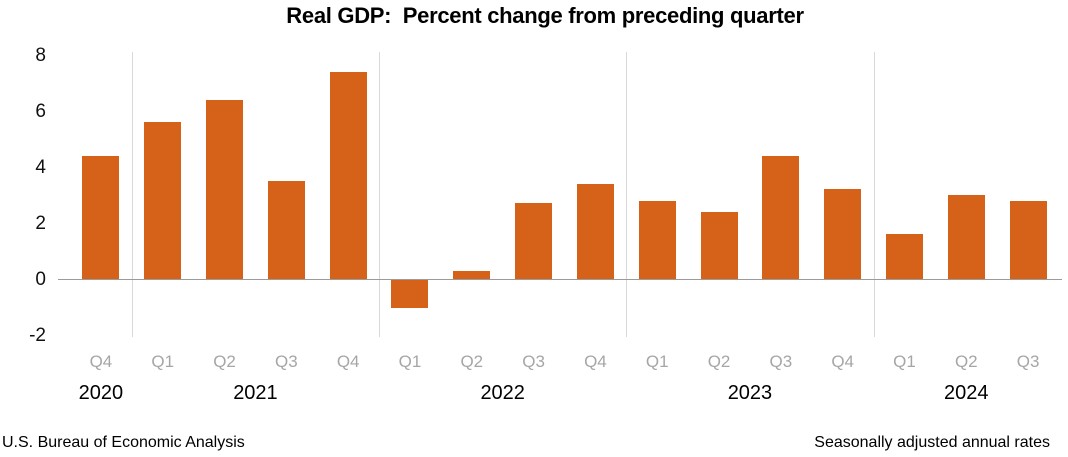 Image resolution: width=1068 pixels, height=457 pixels. I want to click on year-label: 2021, so click(255, 393).